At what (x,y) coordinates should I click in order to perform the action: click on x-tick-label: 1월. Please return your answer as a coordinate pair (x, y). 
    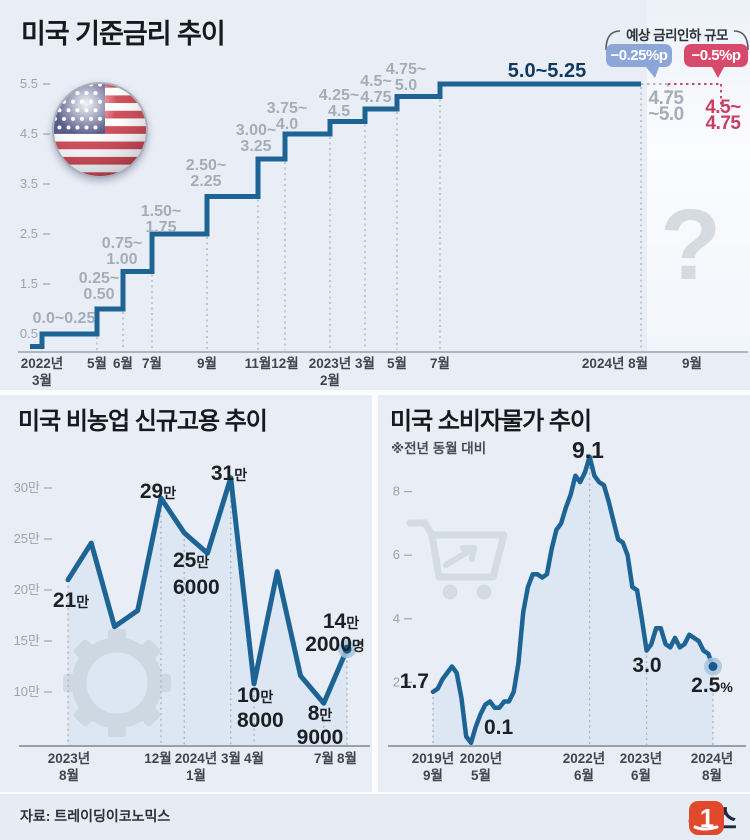
    Looking at the image, I should click on (196, 775).